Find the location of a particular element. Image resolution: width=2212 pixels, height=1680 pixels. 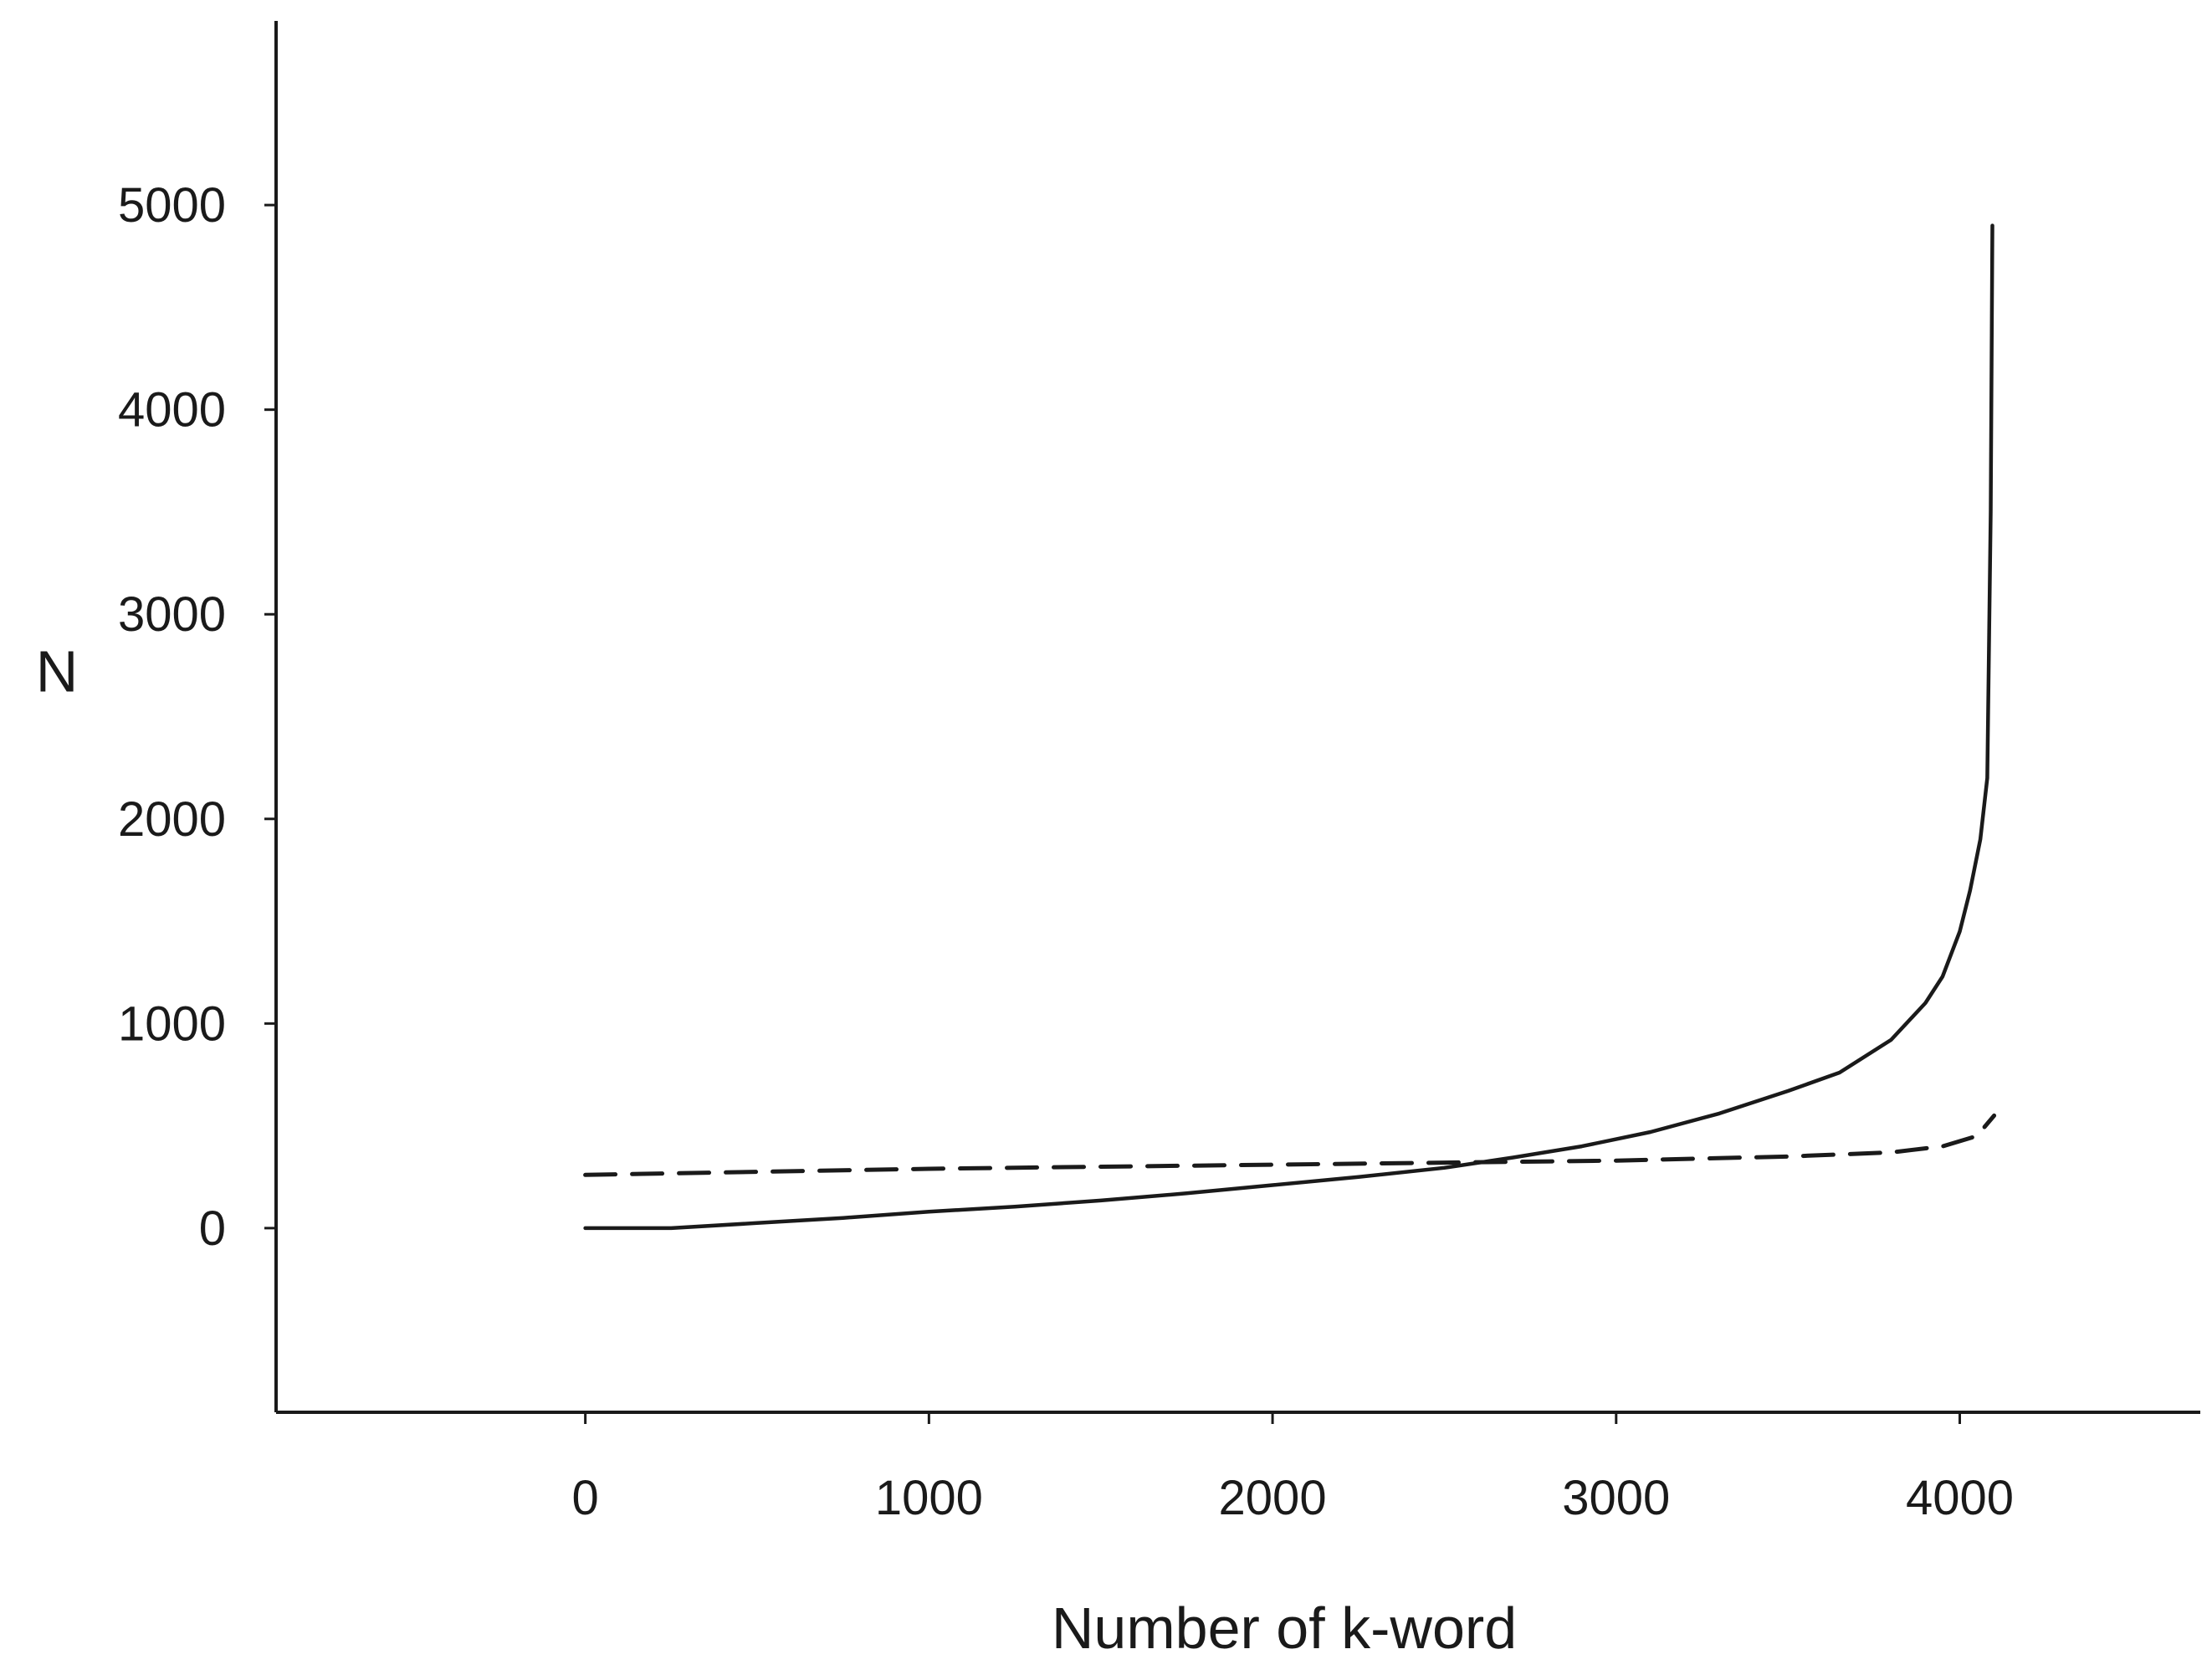

x-tick-label: 3000 is located at coordinates (1616, 1498).